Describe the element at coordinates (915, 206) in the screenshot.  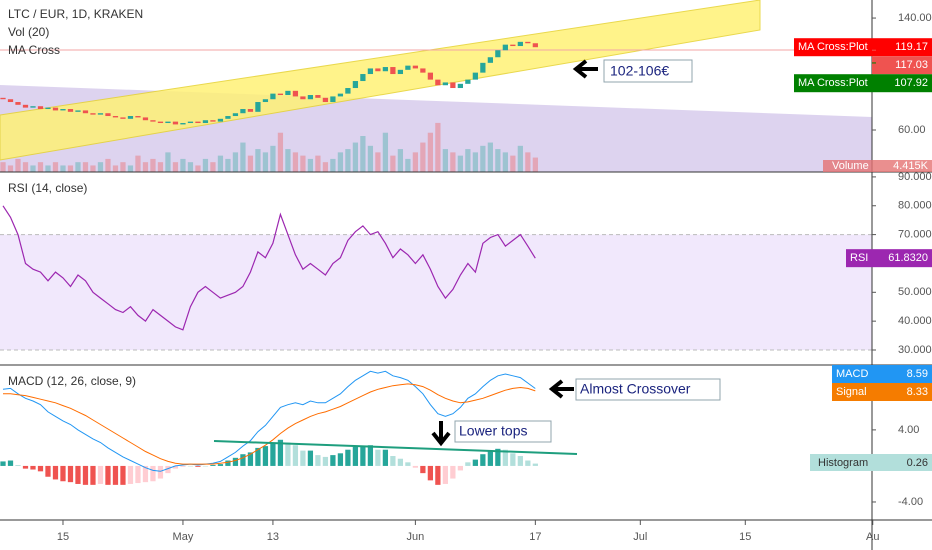
I see `y-tick-label: 80.0000` at that location.